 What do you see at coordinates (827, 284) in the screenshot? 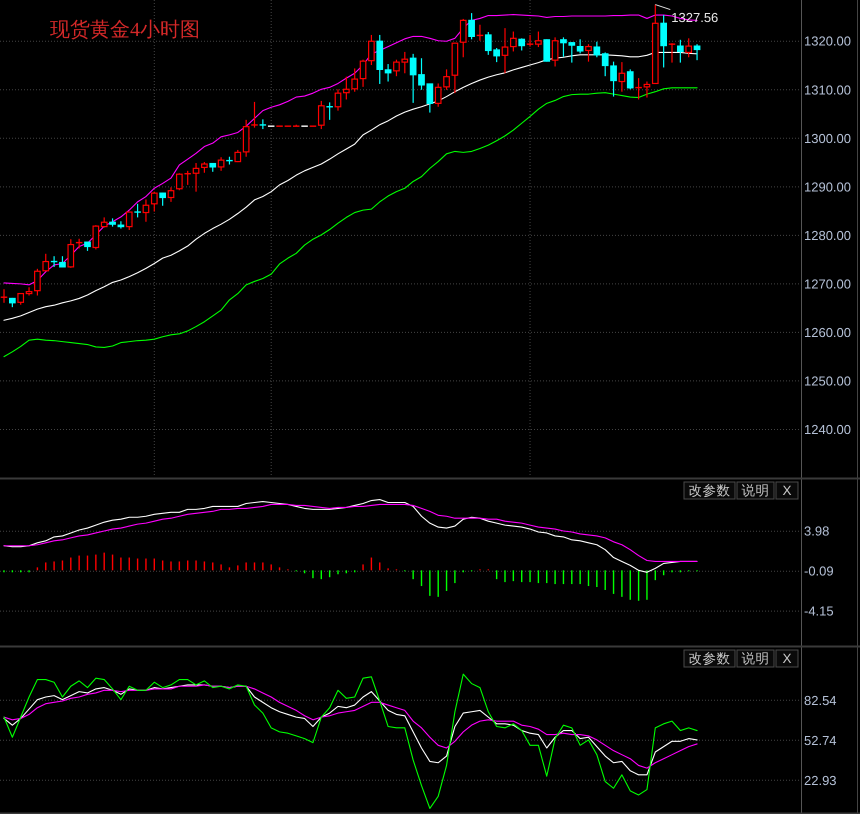
I see `y-tick-label: 1270.00` at bounding box center [827, 284].